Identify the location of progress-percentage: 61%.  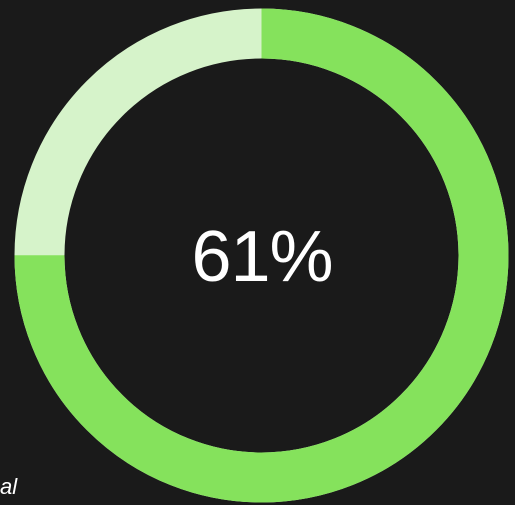
(262, 257).